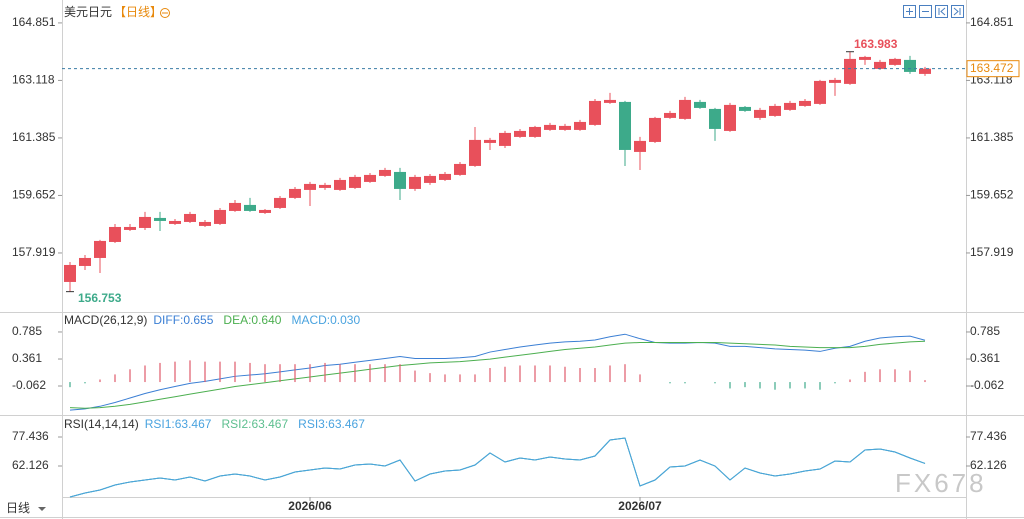  What do you see at coordinates (310, 506) in the screenshot?
I see `x-tick-label: 2026/06` at bounding box center [310, 506].